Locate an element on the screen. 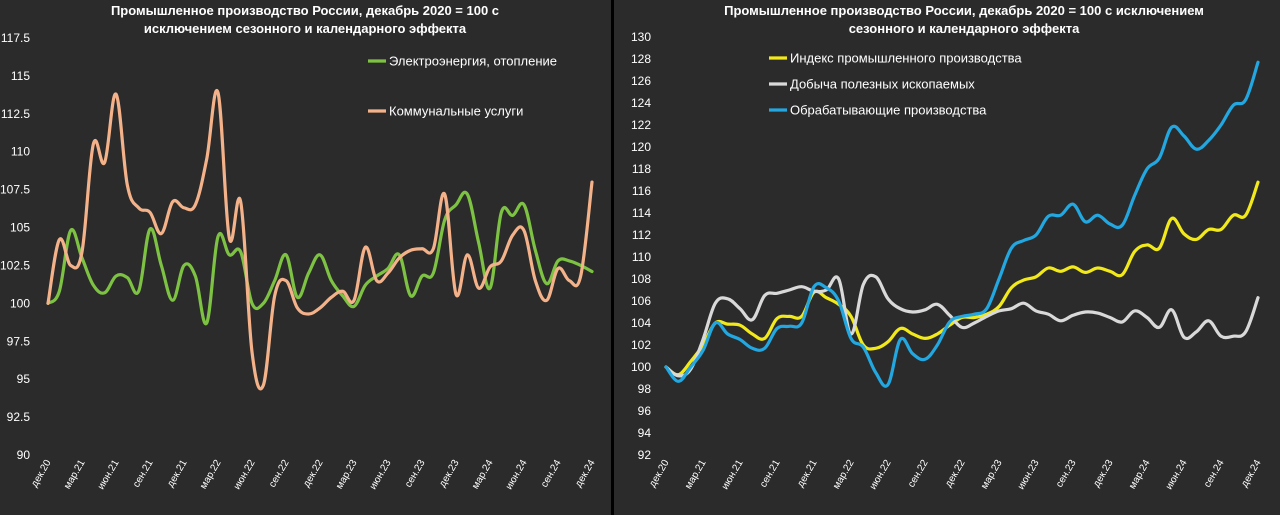 Image resolution: width=1280 pixels, height=515 pixels. right-x-tick-label: сен.21 is located at coordinates (770, 474).